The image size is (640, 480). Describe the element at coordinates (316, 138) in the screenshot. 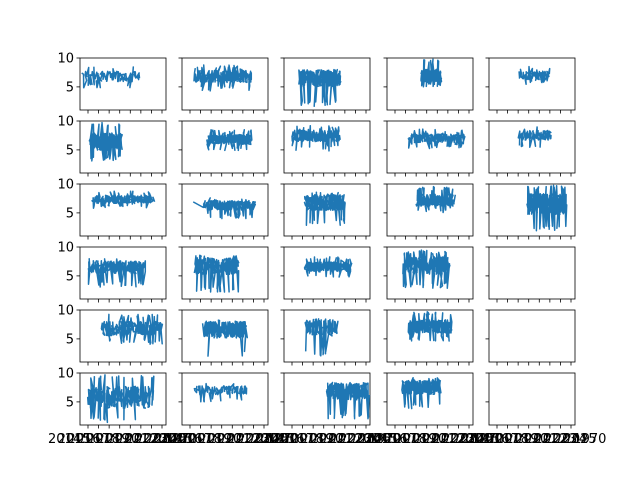

I see `series-line-r2c3` at that location.